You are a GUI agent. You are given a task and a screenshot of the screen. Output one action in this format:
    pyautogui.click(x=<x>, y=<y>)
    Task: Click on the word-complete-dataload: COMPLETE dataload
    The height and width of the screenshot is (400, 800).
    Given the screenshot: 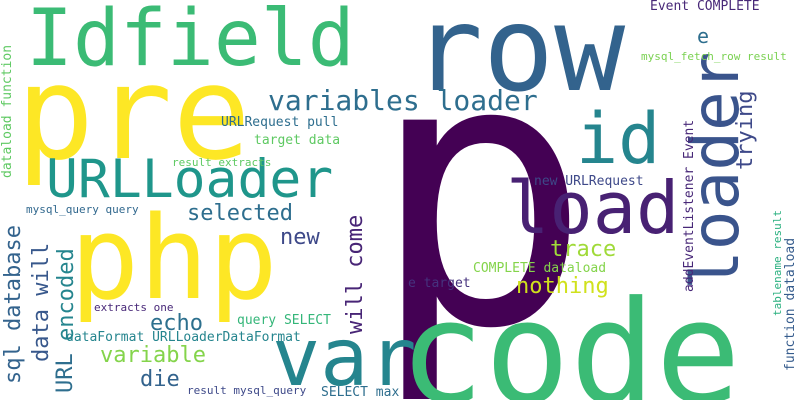 What is the action you would take?
    pyautogui.click(x=540, y=268)
    